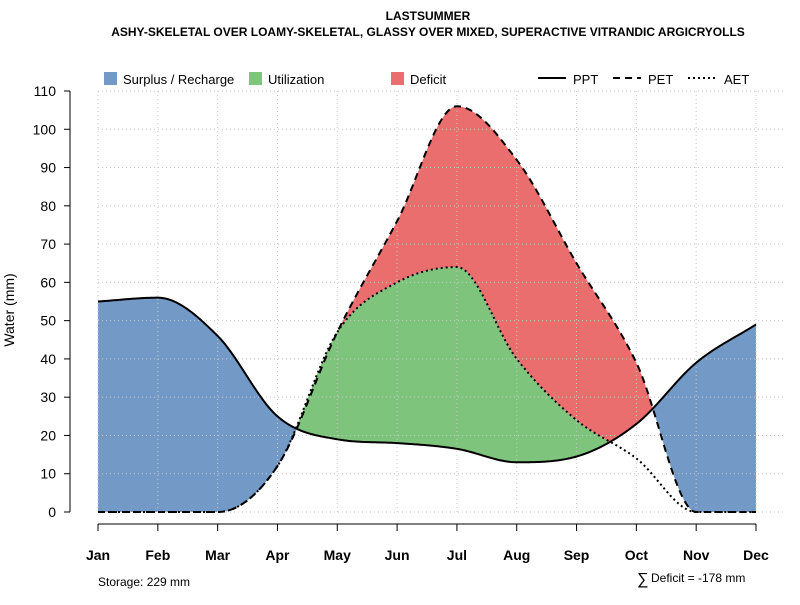  I want to click on x-tick-label: Feb, so click(157, 555).